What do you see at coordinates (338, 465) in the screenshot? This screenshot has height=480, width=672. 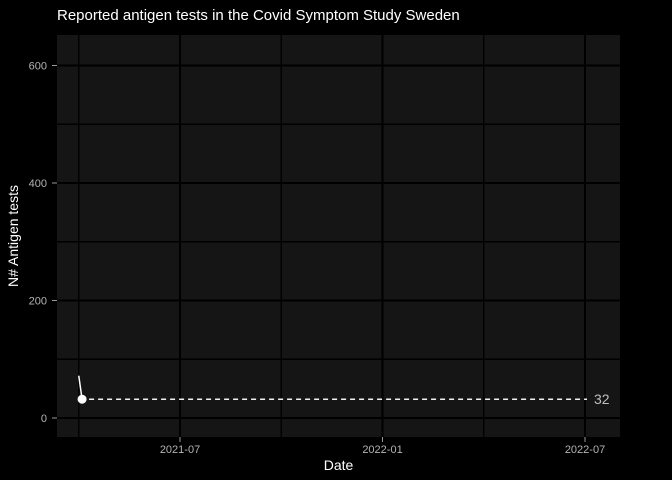 I see `x-axis-title: Date` at bounding box center [338, 465].